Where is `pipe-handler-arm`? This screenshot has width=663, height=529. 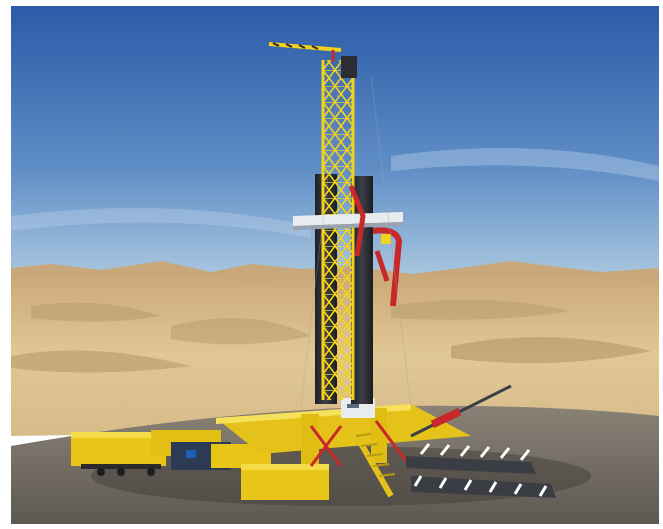
pipe-handler-arm is located at coordinates (375, 246).